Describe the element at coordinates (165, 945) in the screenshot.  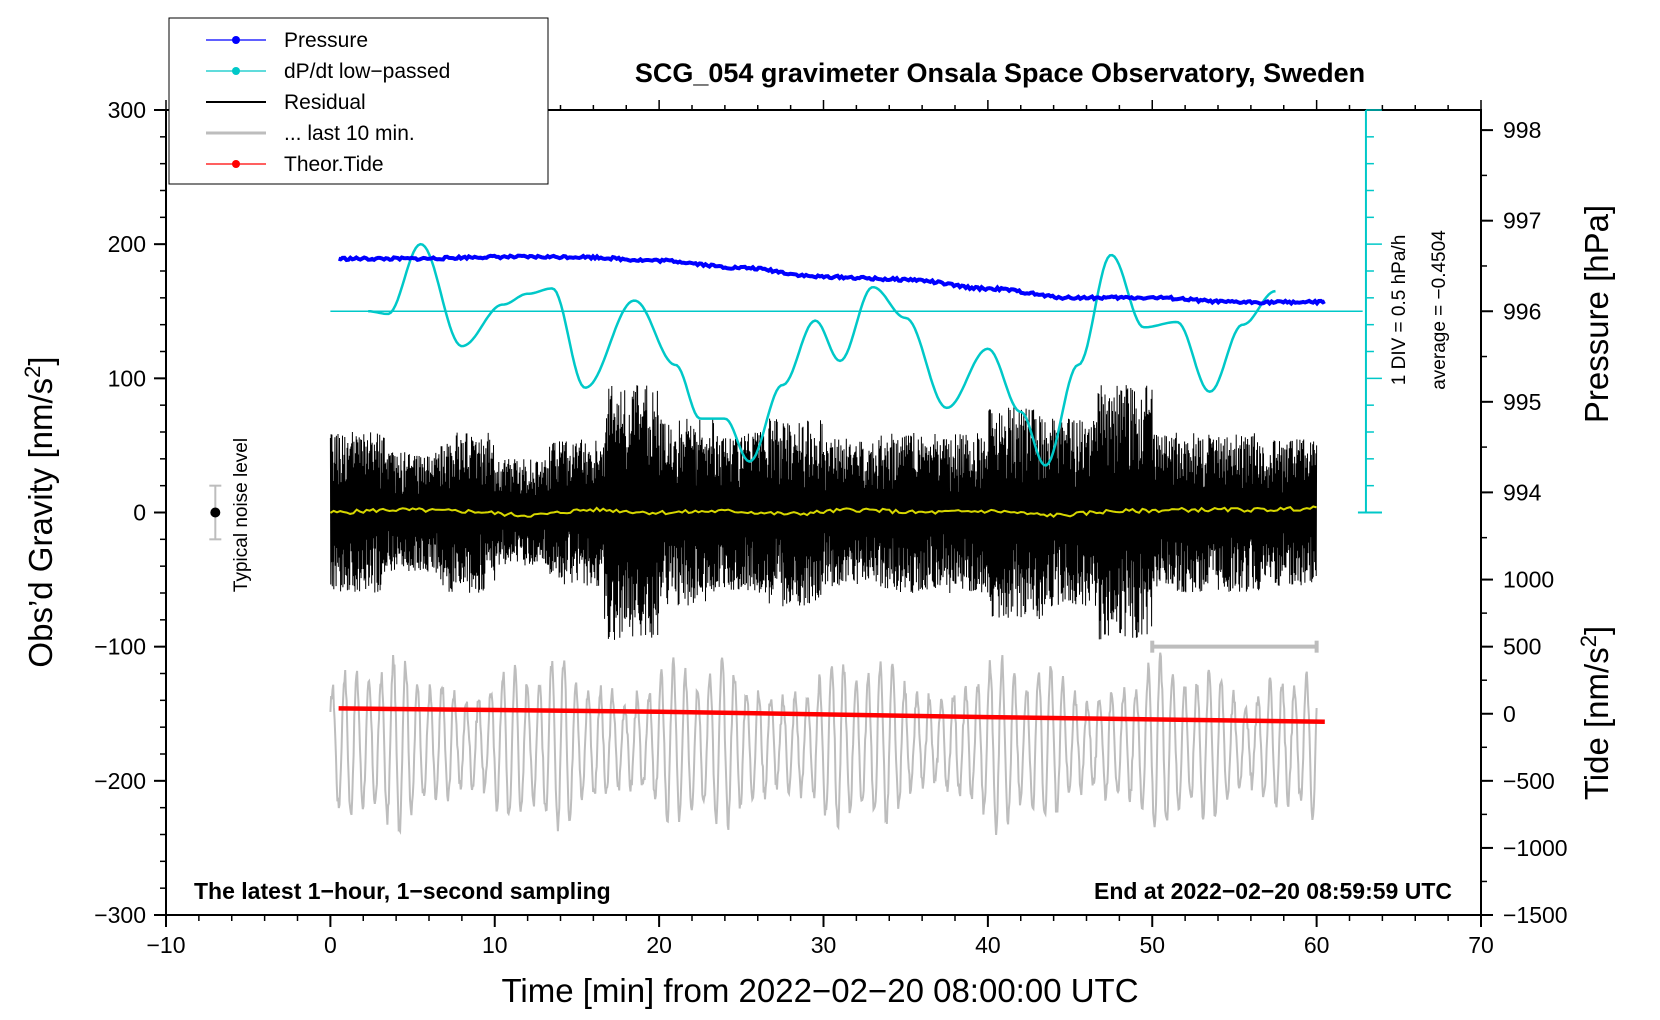
I see `x-tick-label-0: −10` at that location.